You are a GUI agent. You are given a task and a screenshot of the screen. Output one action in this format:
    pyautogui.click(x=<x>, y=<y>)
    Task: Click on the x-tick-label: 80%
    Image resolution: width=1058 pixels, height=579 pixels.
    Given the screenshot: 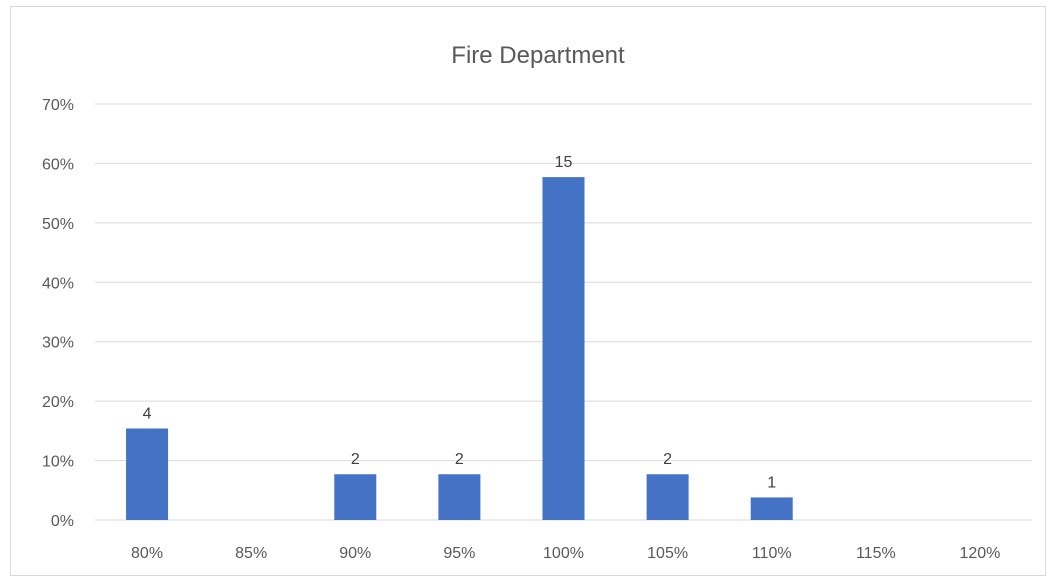 What is the action you would take?
    pyautogui.click(x=147, y=553)
    